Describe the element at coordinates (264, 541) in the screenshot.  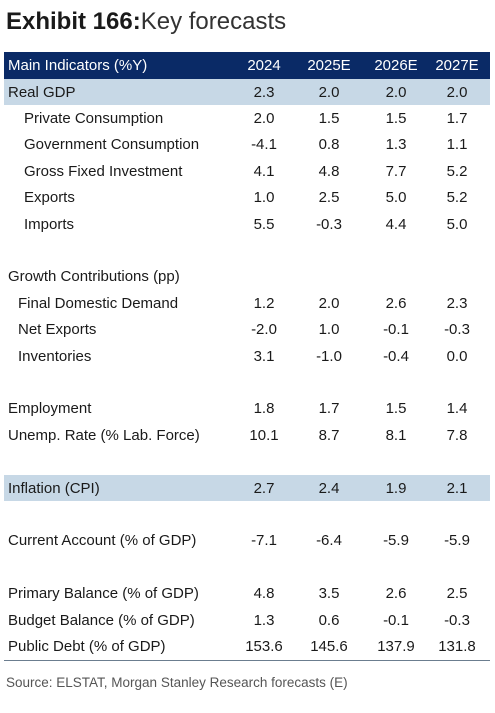
I see `row-value: -7.1` at that location.